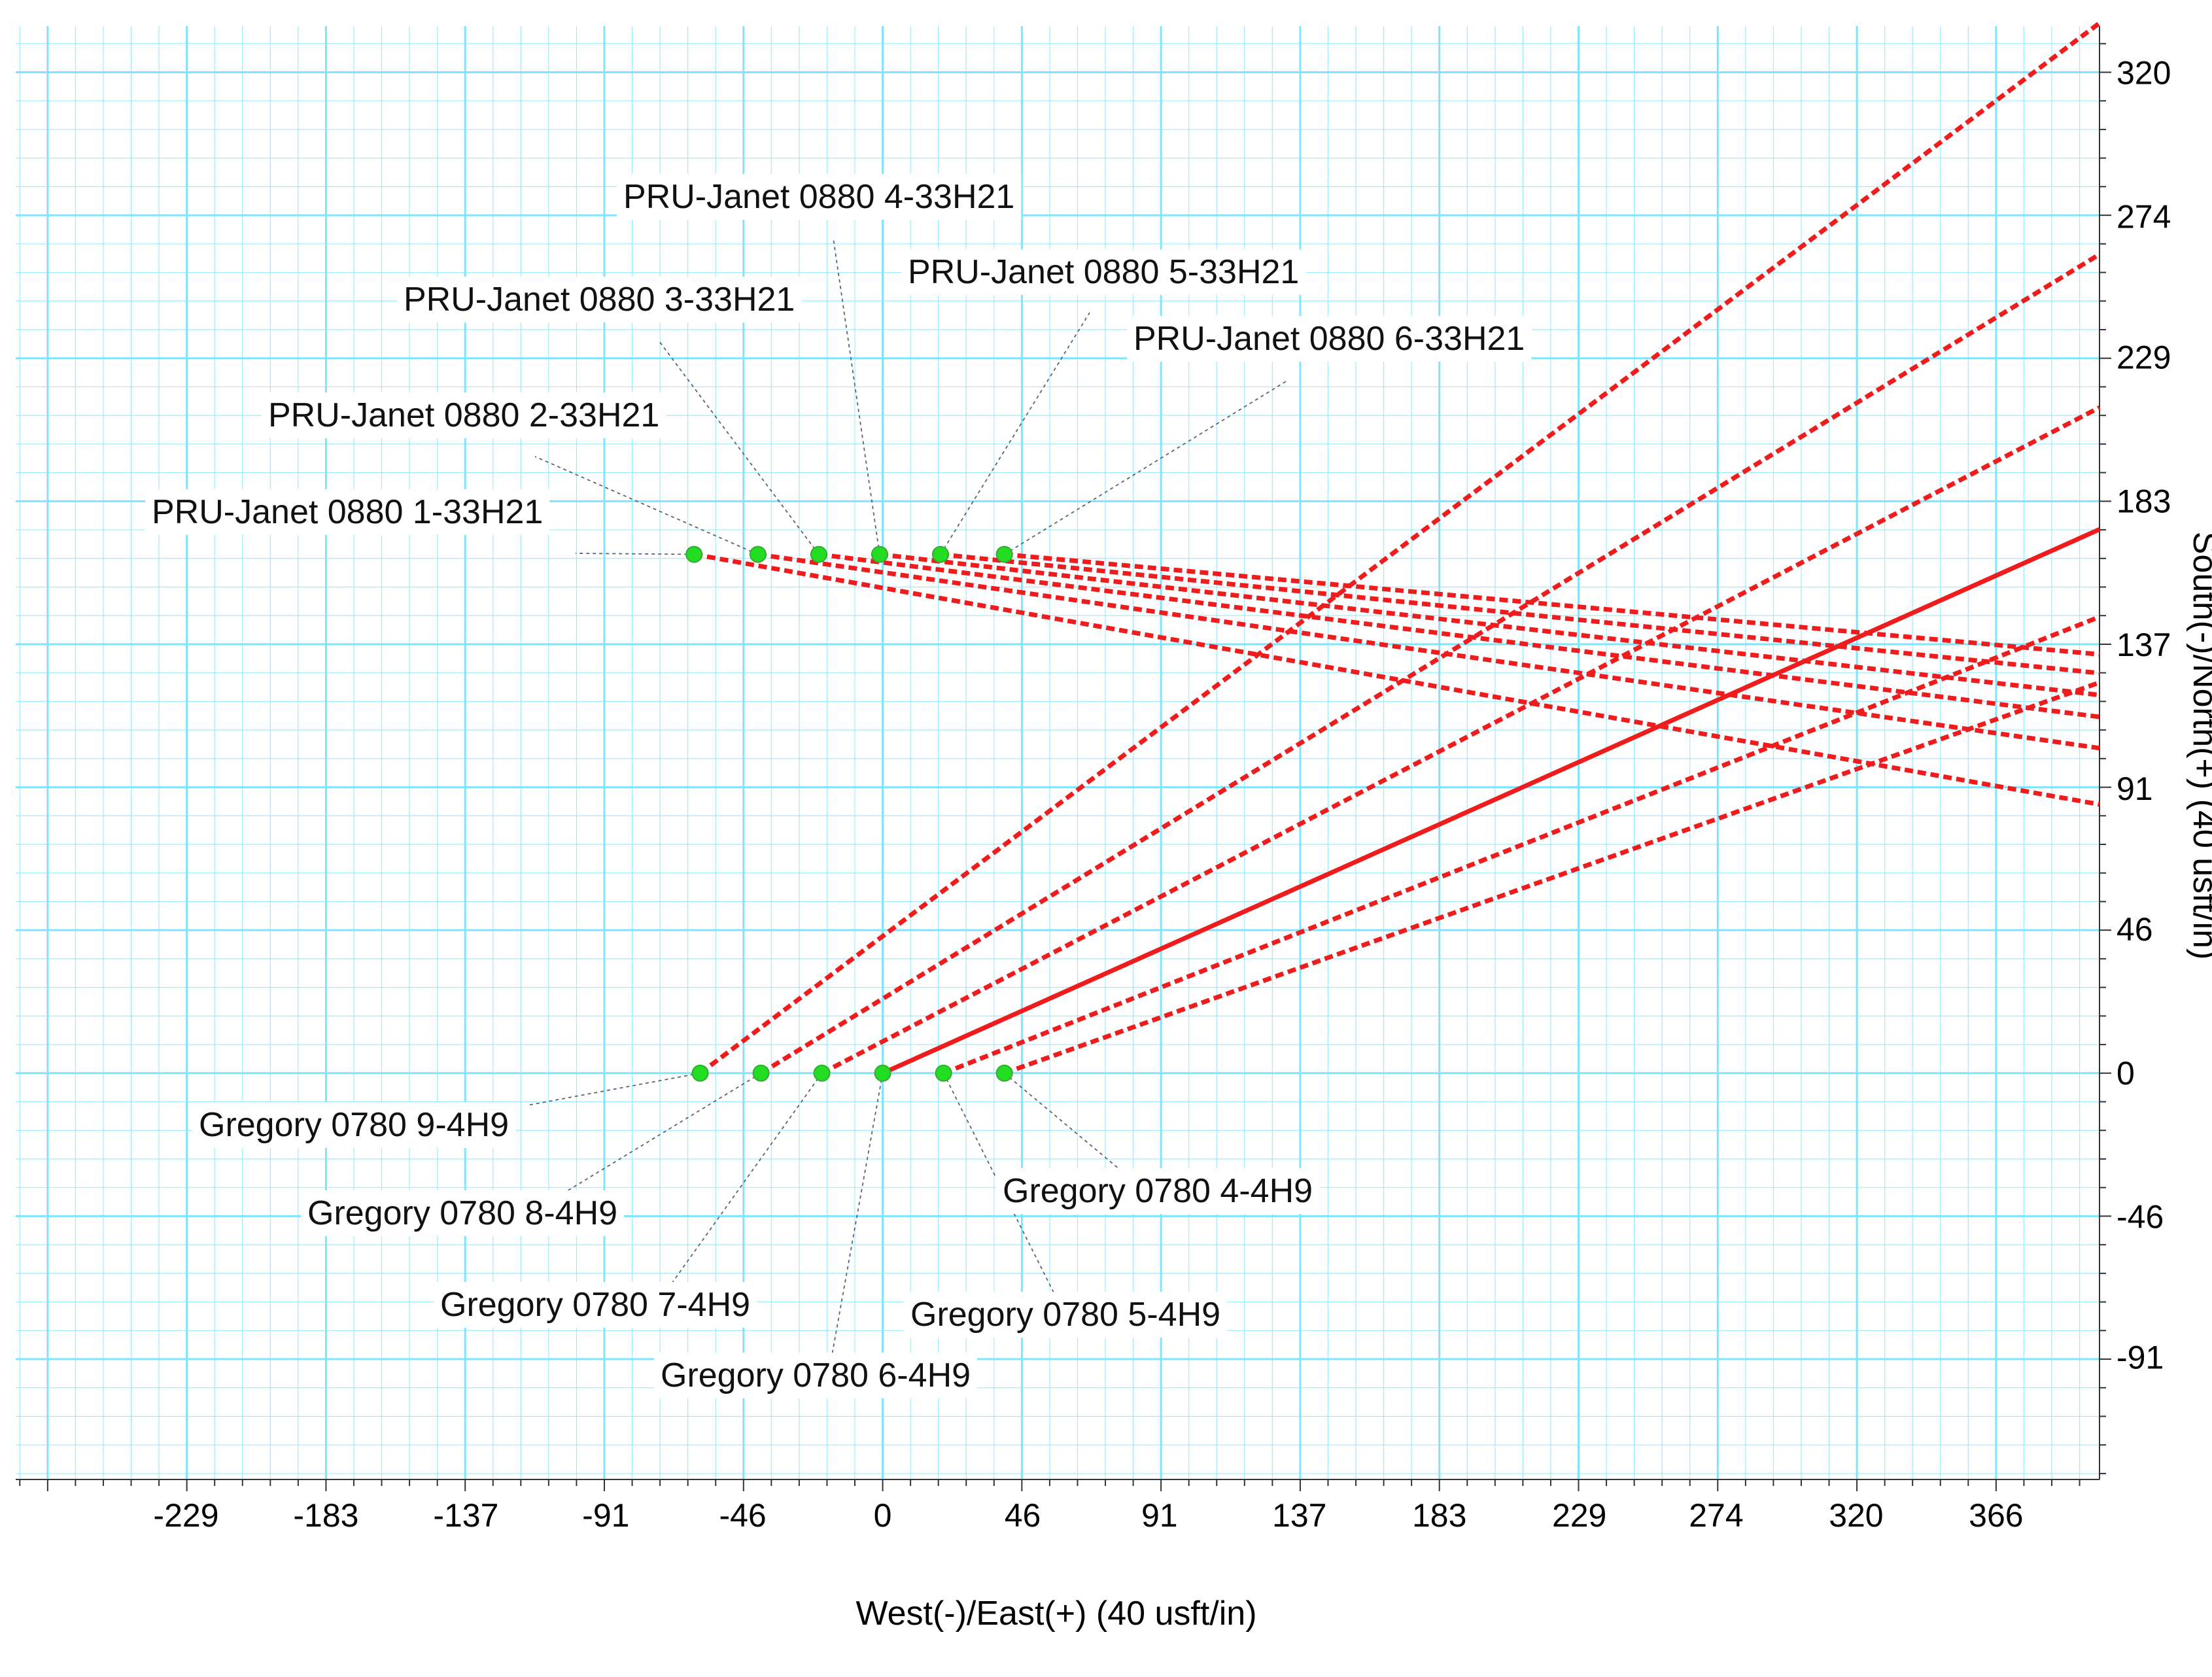 The height and width of the screenshot is (1677, 2212). Describe the element at coordinates (2140, 1217) in the screenshot. I see `y-tick-label: -46` at that location.